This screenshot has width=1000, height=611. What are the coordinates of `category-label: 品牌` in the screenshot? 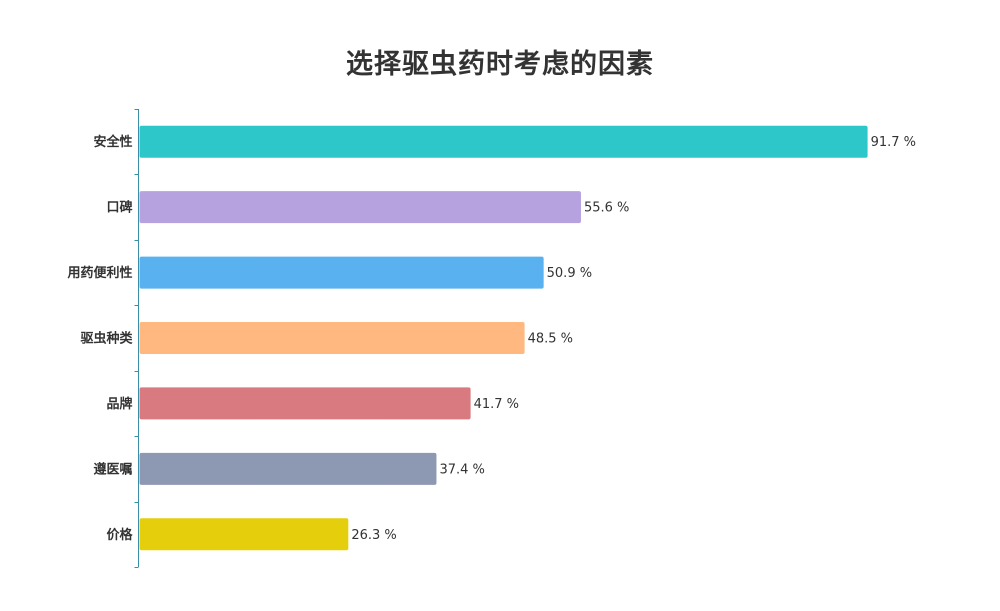 It's located at (119, 404).